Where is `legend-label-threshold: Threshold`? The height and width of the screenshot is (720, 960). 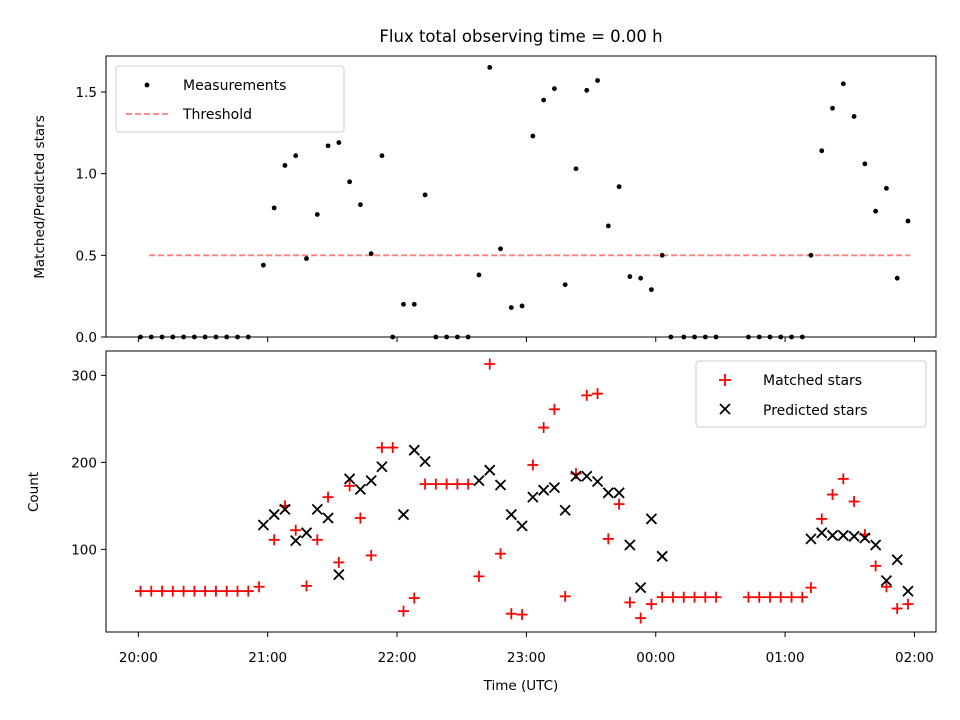
legend-label-threshold: Threshold is located at coordinates (217, 115).